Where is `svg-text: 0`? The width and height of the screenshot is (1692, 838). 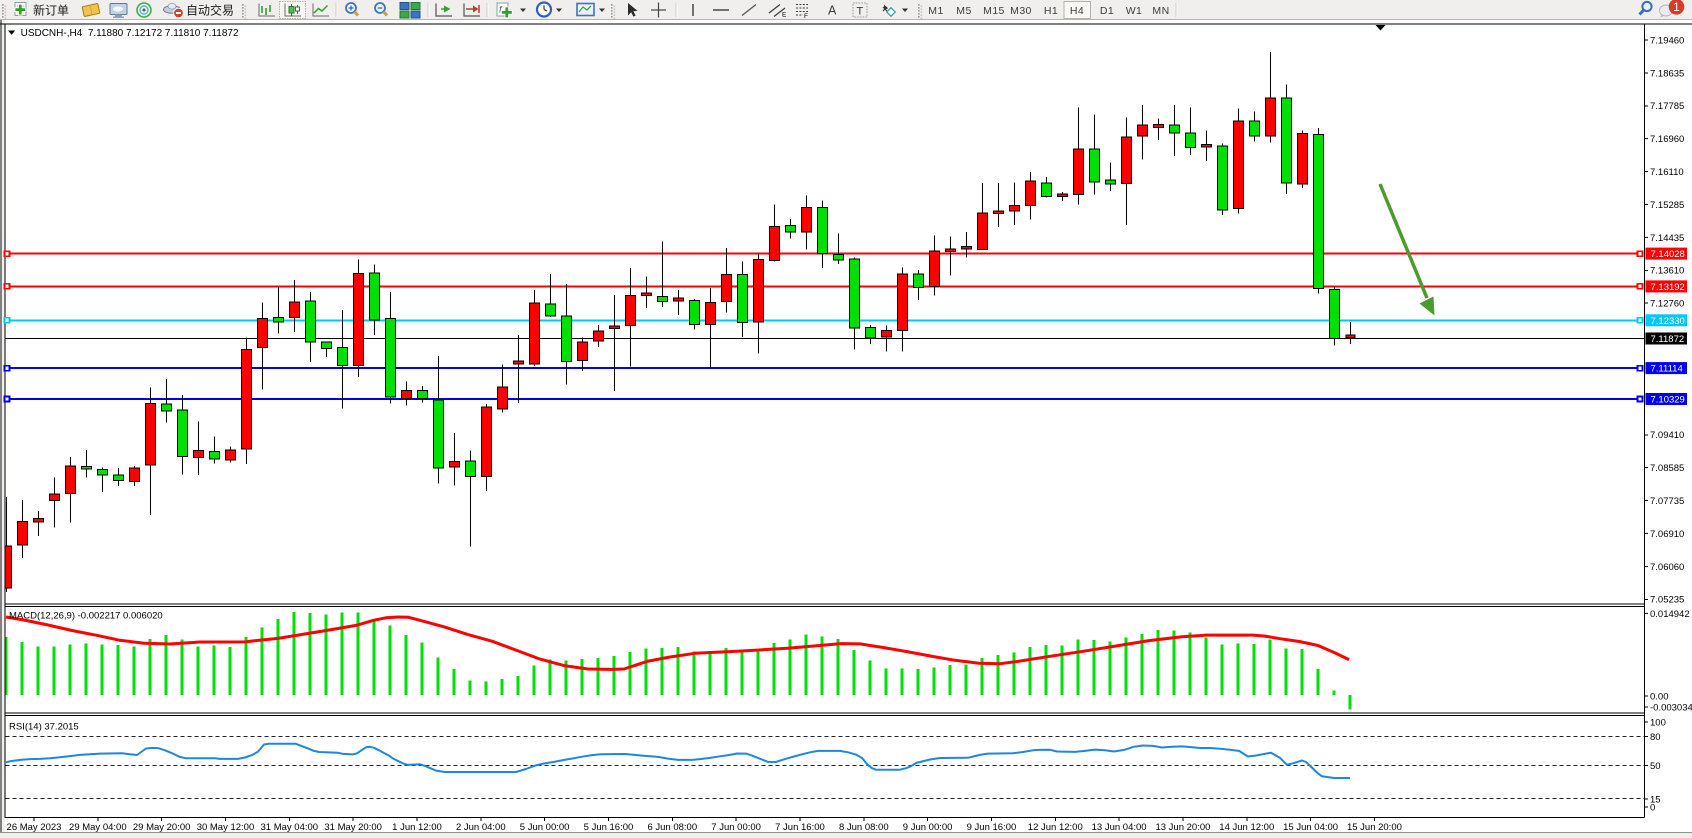 svg-text: 0 is located at coordinates (1652, 807).